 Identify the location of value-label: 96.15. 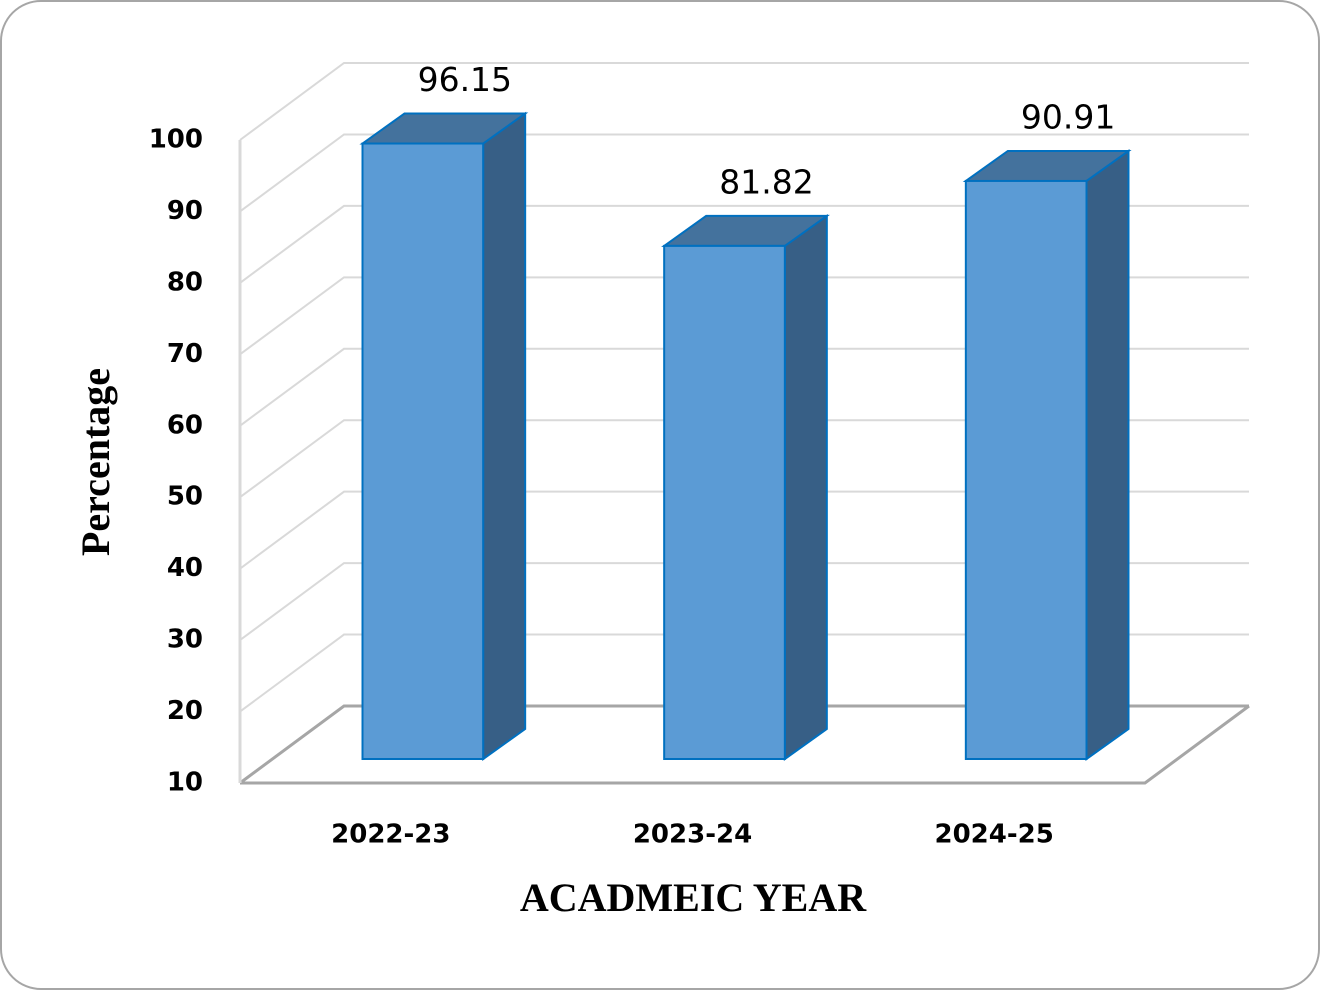
(465, 79).